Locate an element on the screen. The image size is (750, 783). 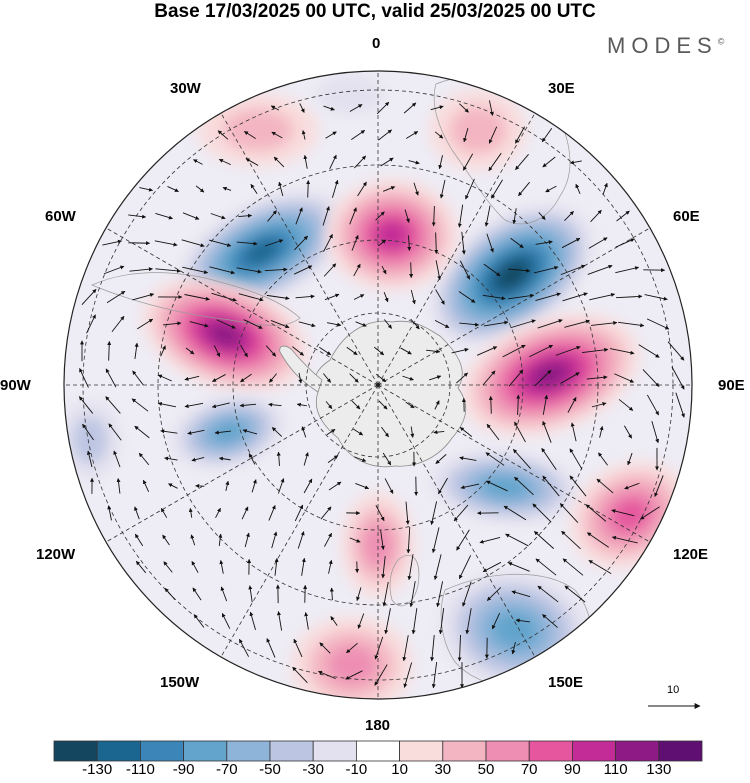
colorbar-tick-label: -110 is located at coordinates (140, 769).